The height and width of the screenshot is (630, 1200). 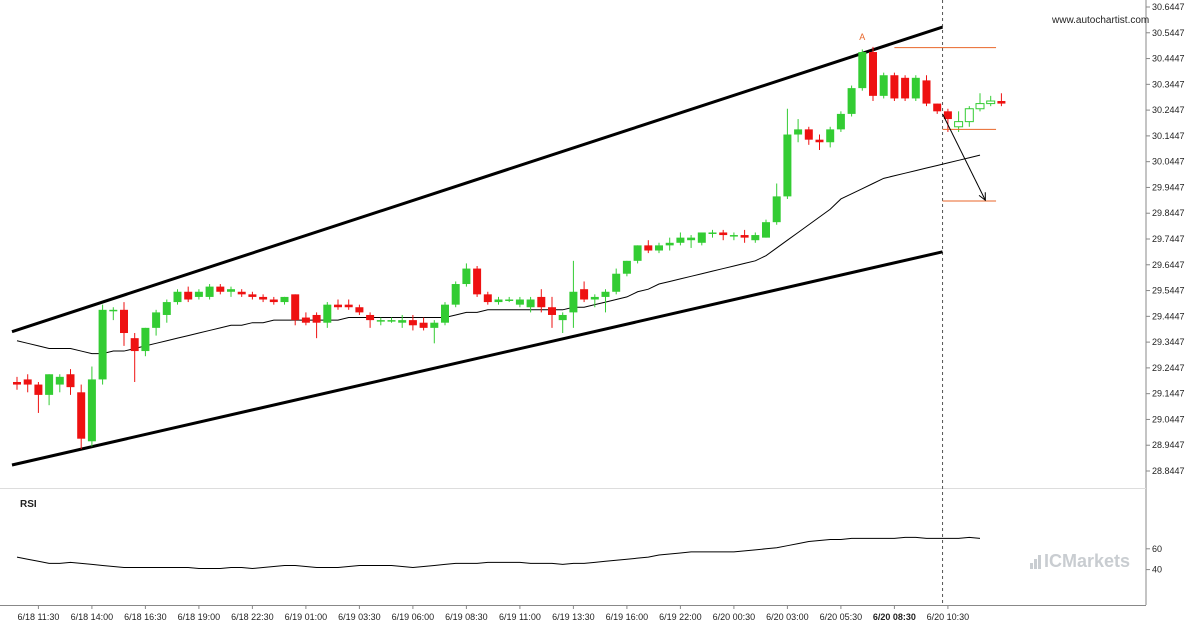 What do you see at coordinates (982, 197) in the screenshot?
I see `forecast-arrowhead` at bounding box center [982, 197].